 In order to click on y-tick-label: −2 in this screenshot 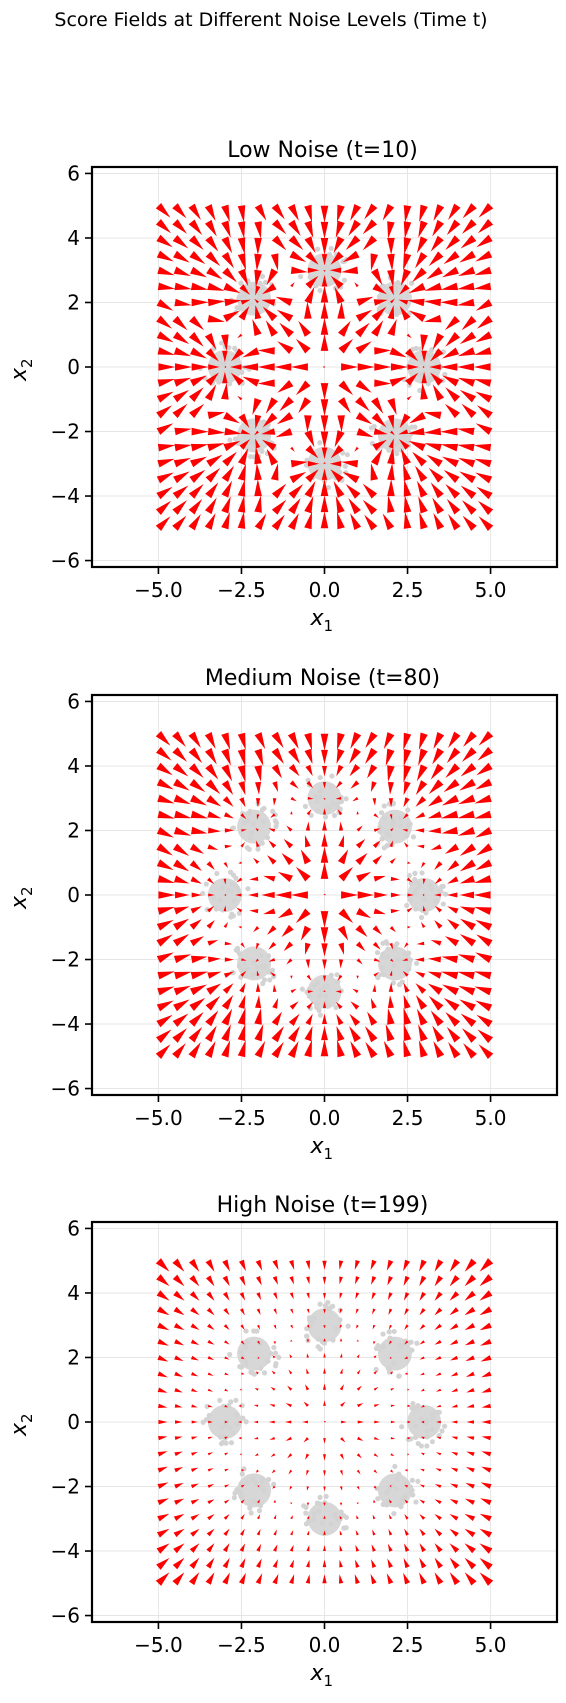, I will do `click(65, 1487)`.